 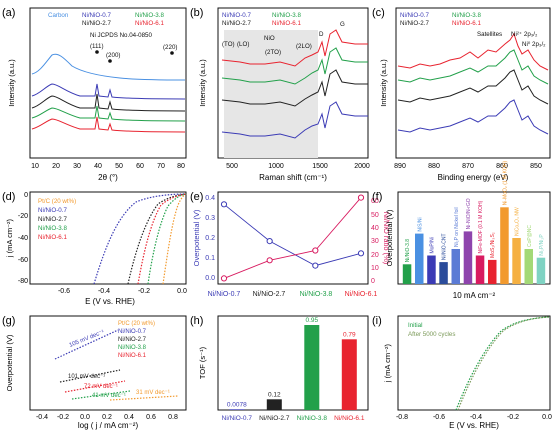 What do you see at coordinates (151, 417) in the screenshot?
I see `panel-g-xtick: 0.6` at bounding box center [151, 417].